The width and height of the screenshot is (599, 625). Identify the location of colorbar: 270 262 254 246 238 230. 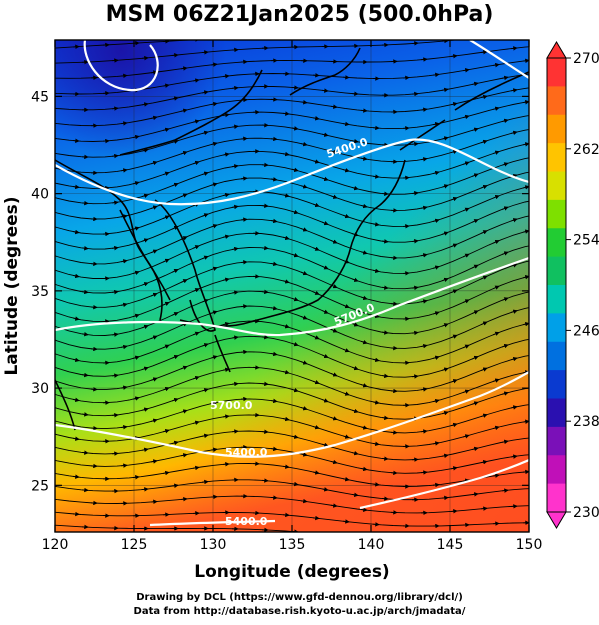
(572, 285).